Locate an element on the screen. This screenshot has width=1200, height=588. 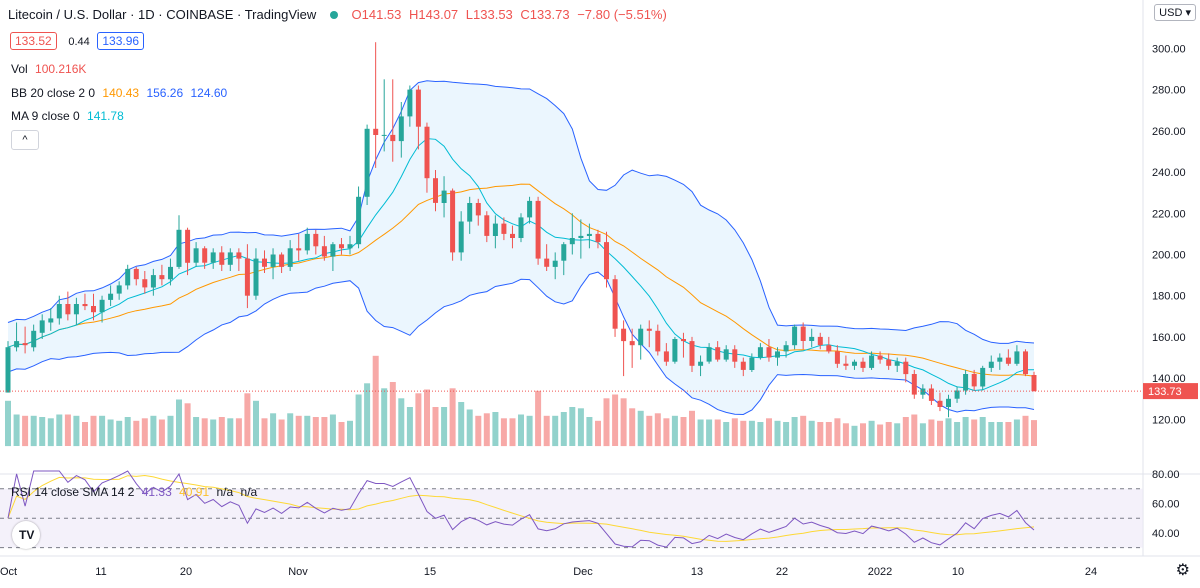
rsi-sma-value: 40.91 is located at coordinates (194, 492).